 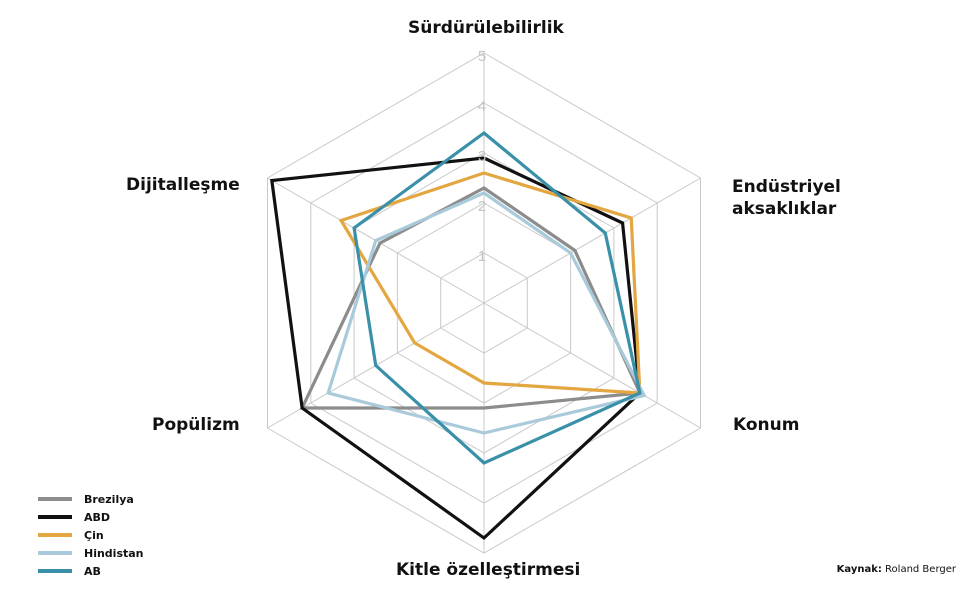 What do you see at coordinates (859, 569) in the screenshot?
I see `source-label: Kaynak:` at bounding box center [859, 569].